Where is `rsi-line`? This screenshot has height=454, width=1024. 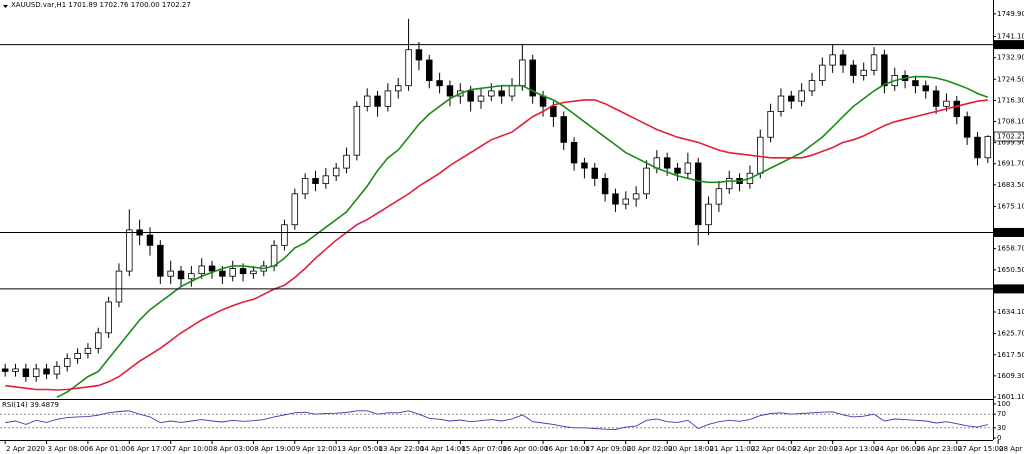 rsi-line is located at coordinates (496, 420).